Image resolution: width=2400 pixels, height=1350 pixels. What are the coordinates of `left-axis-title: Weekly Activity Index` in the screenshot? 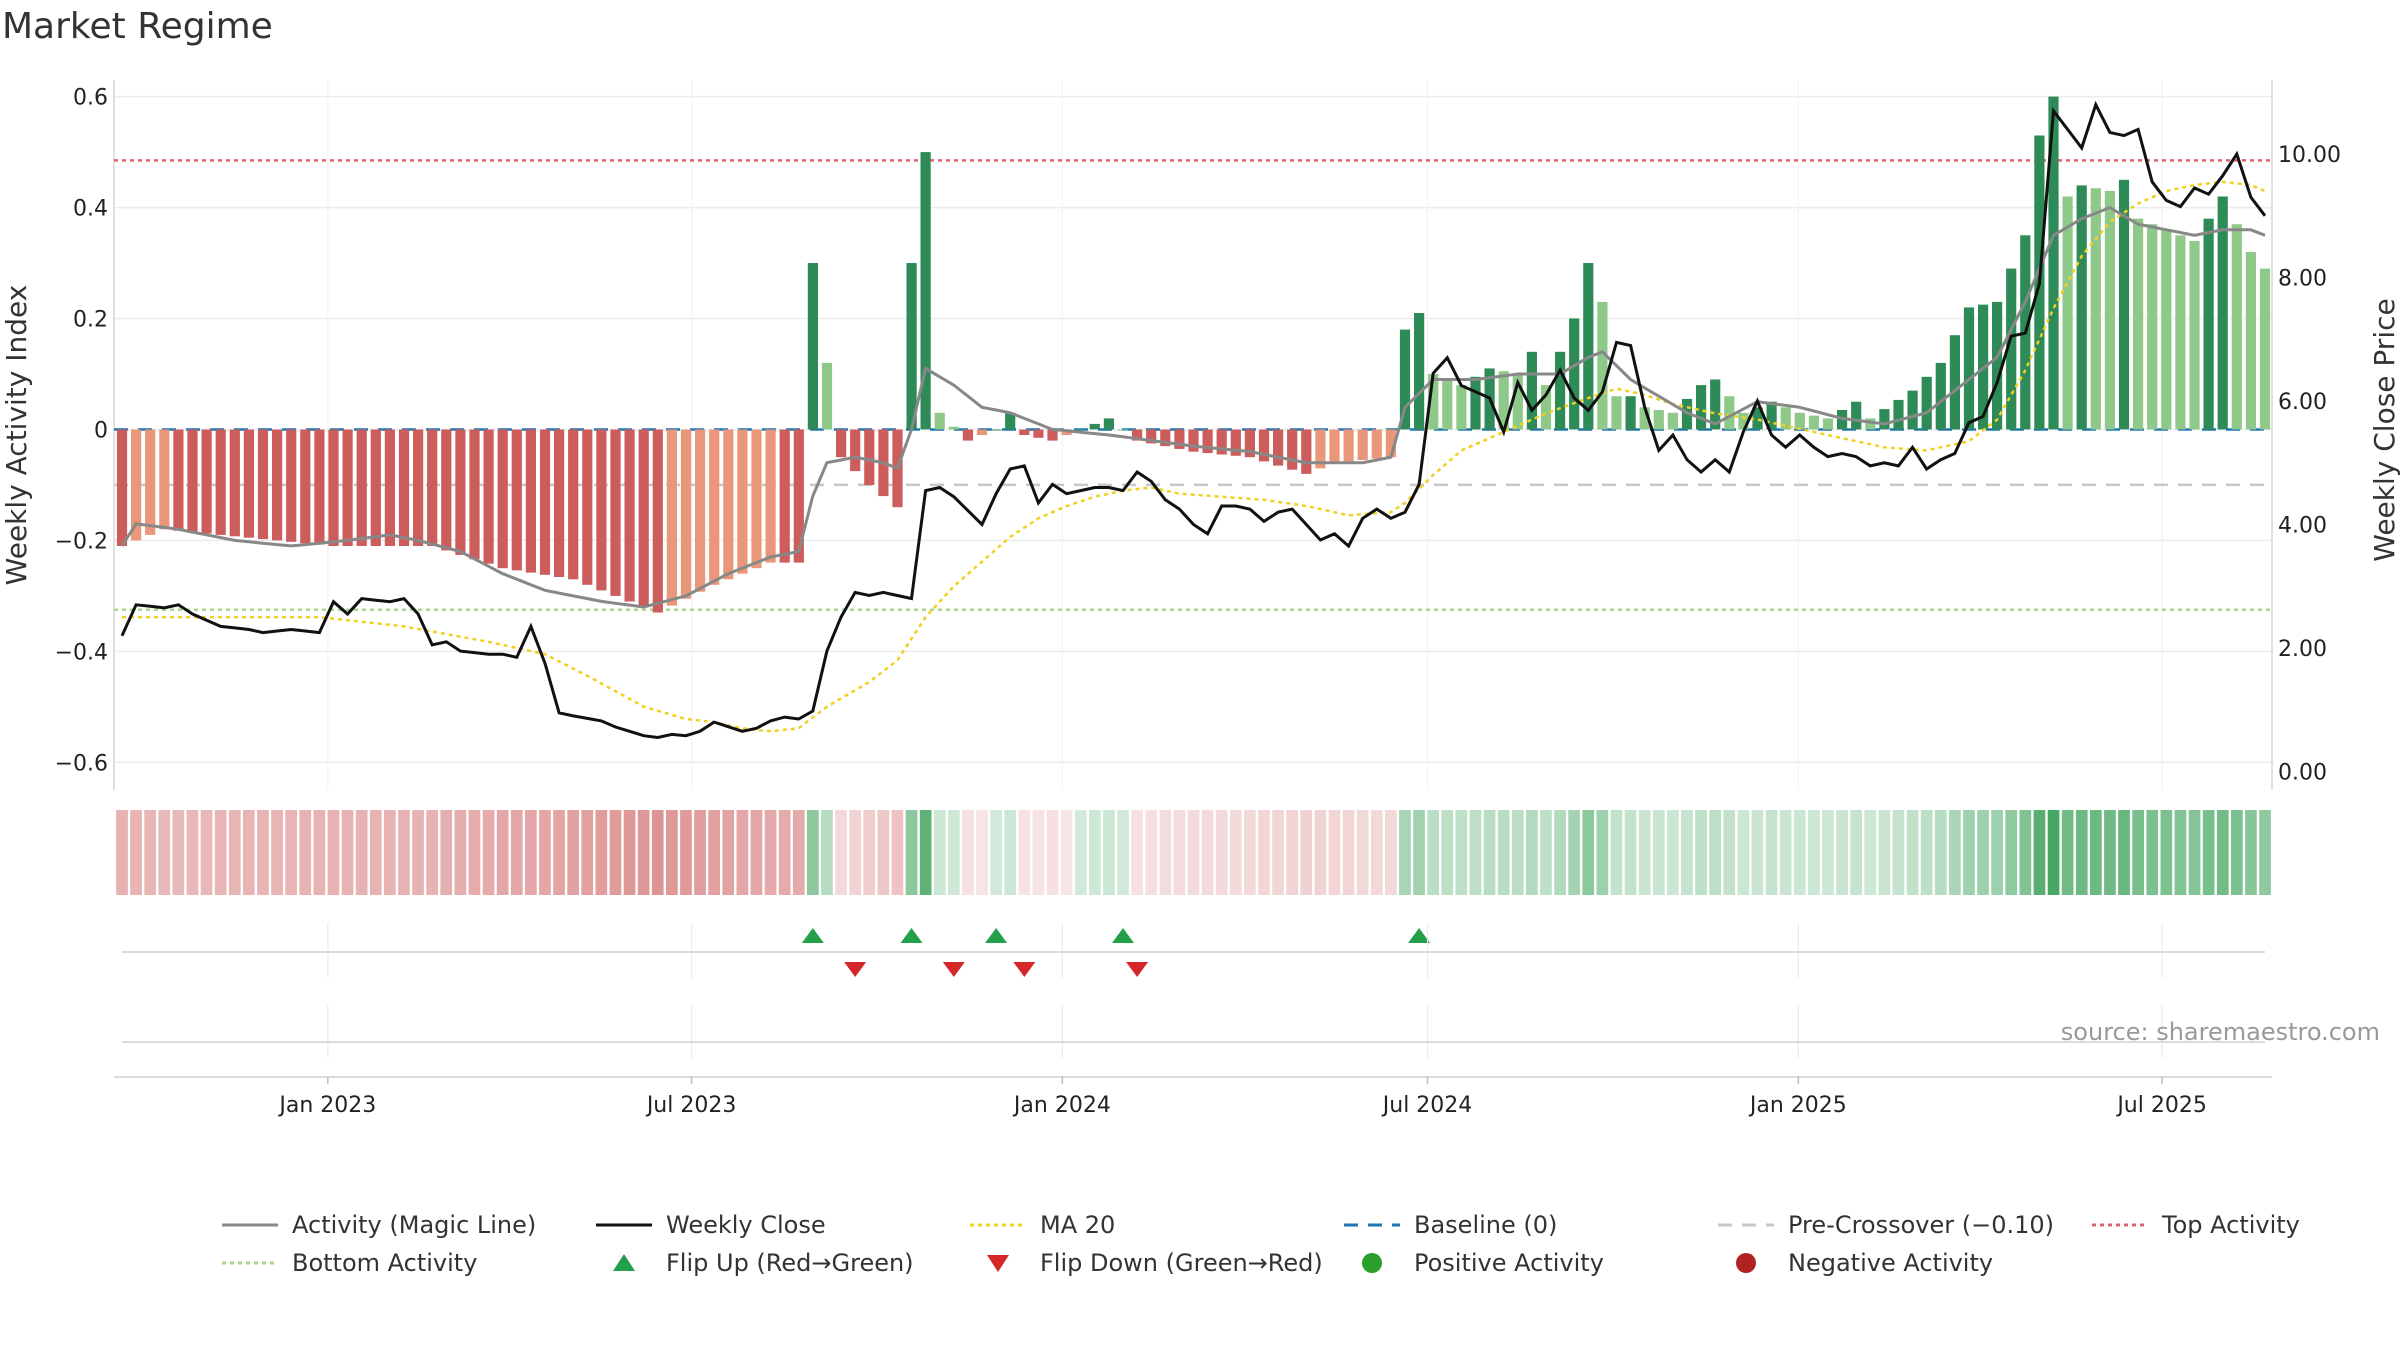 It's located at (16, 435).